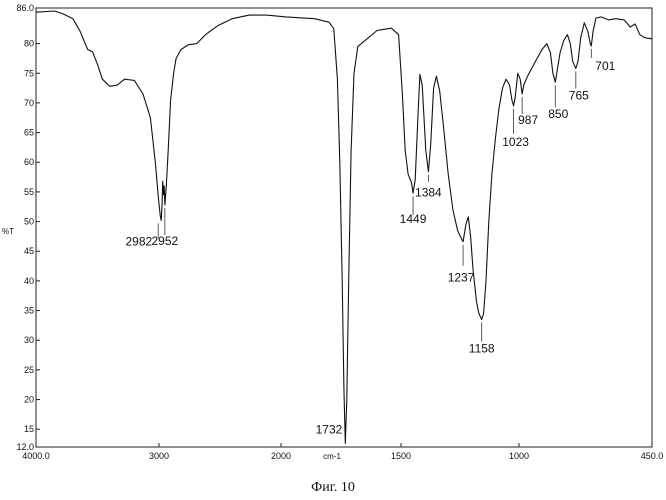 This screenshot has height=500, width=666. What do you see at coordinates (515, 142) in the screenshot?
I see `peak-label: 1023` at bounding box center [515, 142].